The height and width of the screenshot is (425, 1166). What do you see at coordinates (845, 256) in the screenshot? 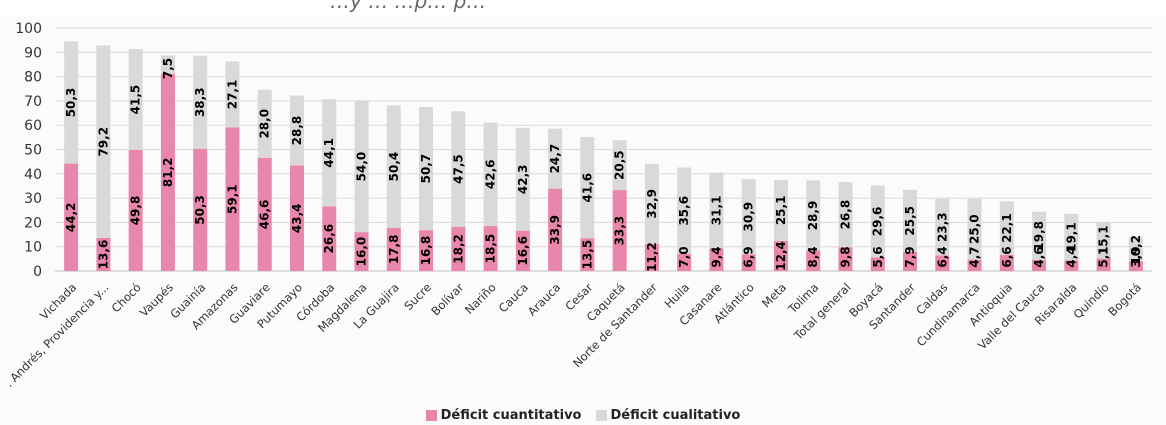
I see `label-cuantitativo-total-general: 9,8` at bounding box center [845, 256].